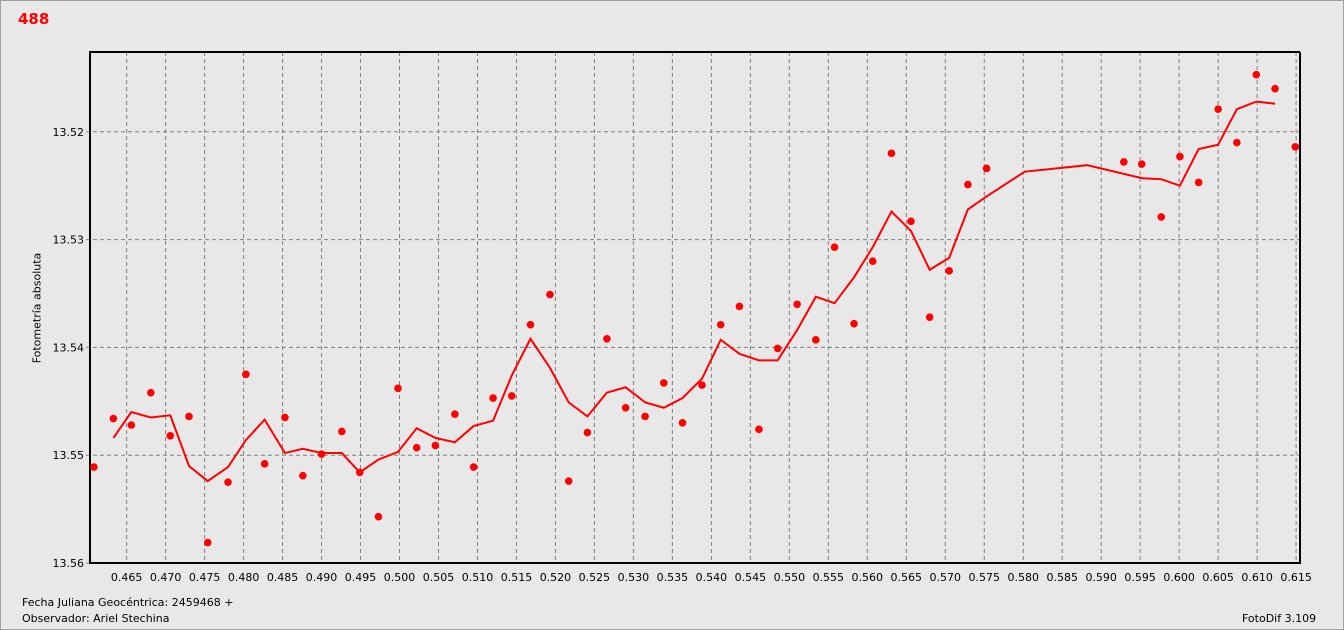  What do you see at coordinates (69, 240) in the screenshot?
I see `y-tick-label: 13.53` at bounding box center [69, 240].